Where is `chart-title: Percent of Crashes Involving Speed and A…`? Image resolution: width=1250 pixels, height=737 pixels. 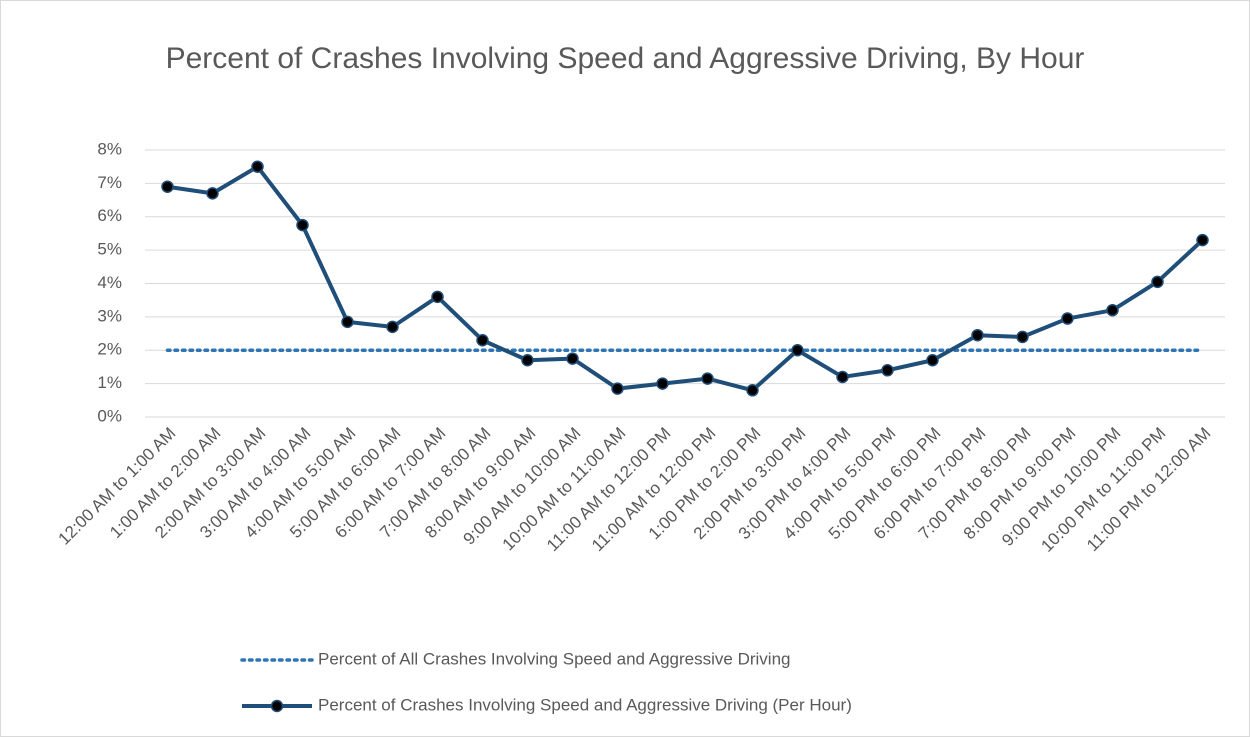 chart-title: Percent of Crashes Involving Speed and A… is located at coordinates (625, 58).